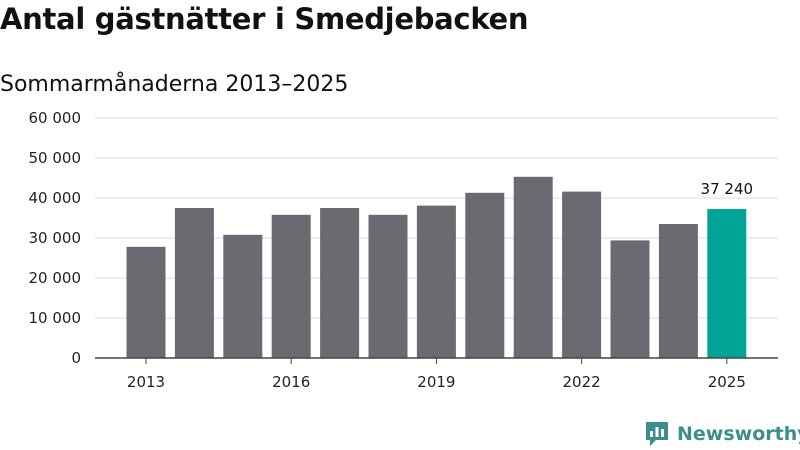 Image resolution: width=800 pixels, height=450 pixels. Describe the element at coordinates (264, 19) in the screenshot. I see `chart-title: Antal gästnätter i Smedjebacken` at that location.